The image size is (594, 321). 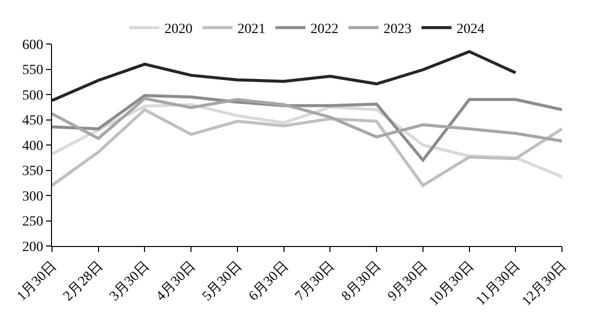 I want to click on y-tick-label: 600, so click(x=33, y=45).